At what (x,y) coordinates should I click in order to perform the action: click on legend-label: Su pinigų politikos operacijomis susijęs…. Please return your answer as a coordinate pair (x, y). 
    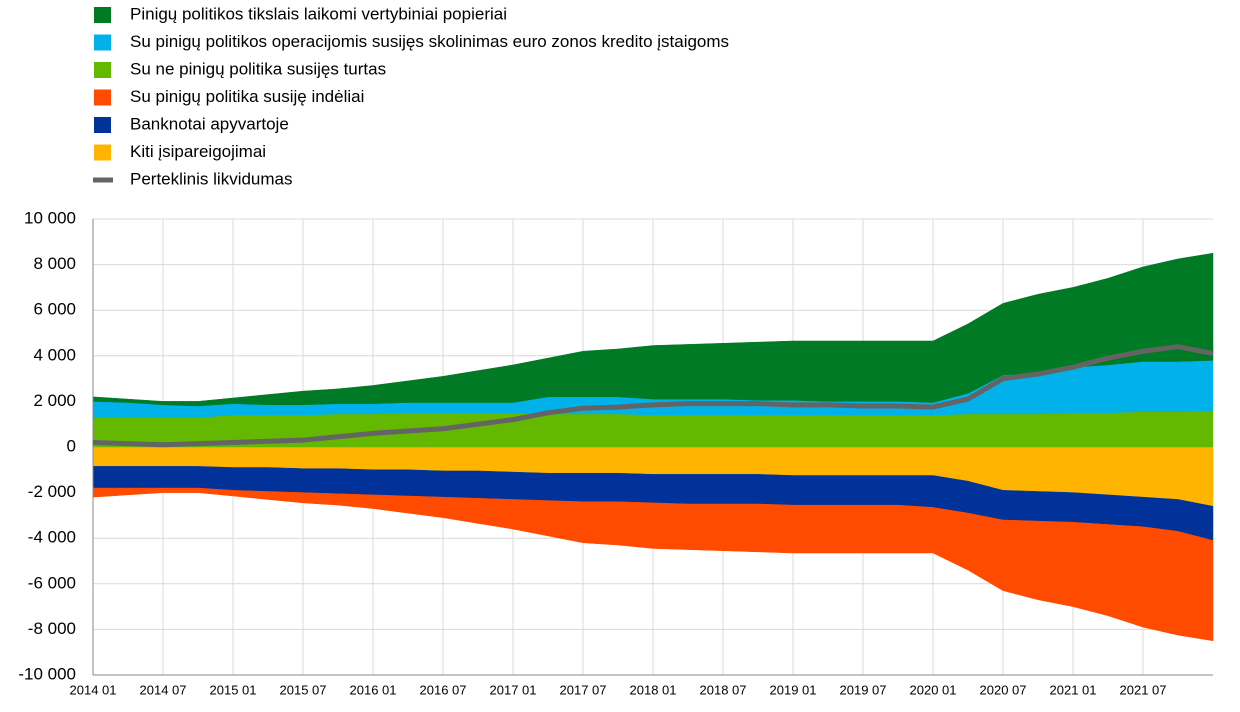
    Looking at the image, I should click on (429, 41).